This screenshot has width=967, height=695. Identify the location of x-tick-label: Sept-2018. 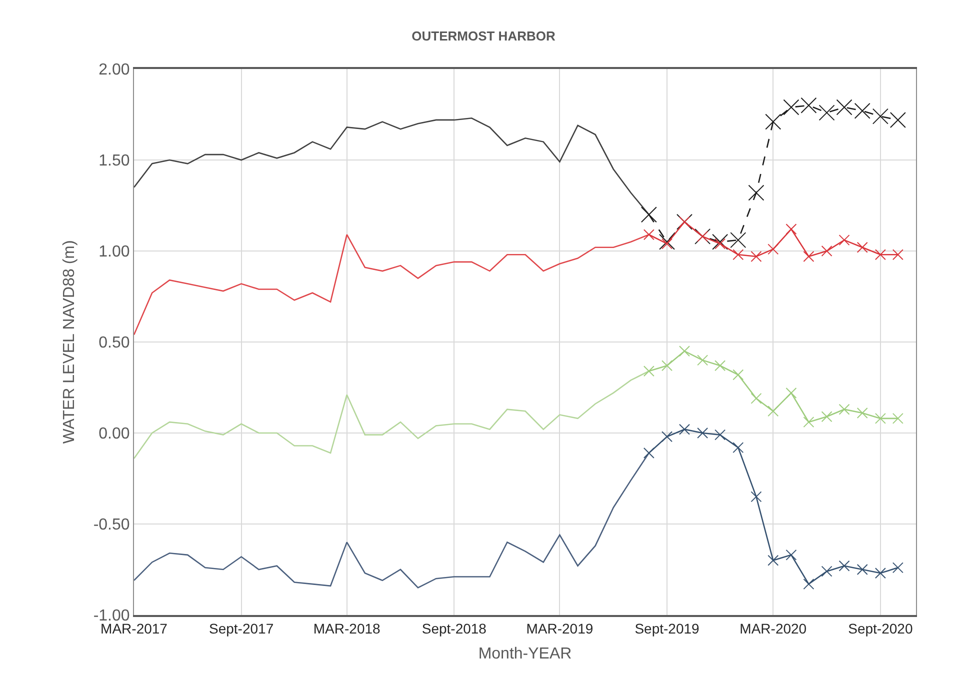
(454, 628).